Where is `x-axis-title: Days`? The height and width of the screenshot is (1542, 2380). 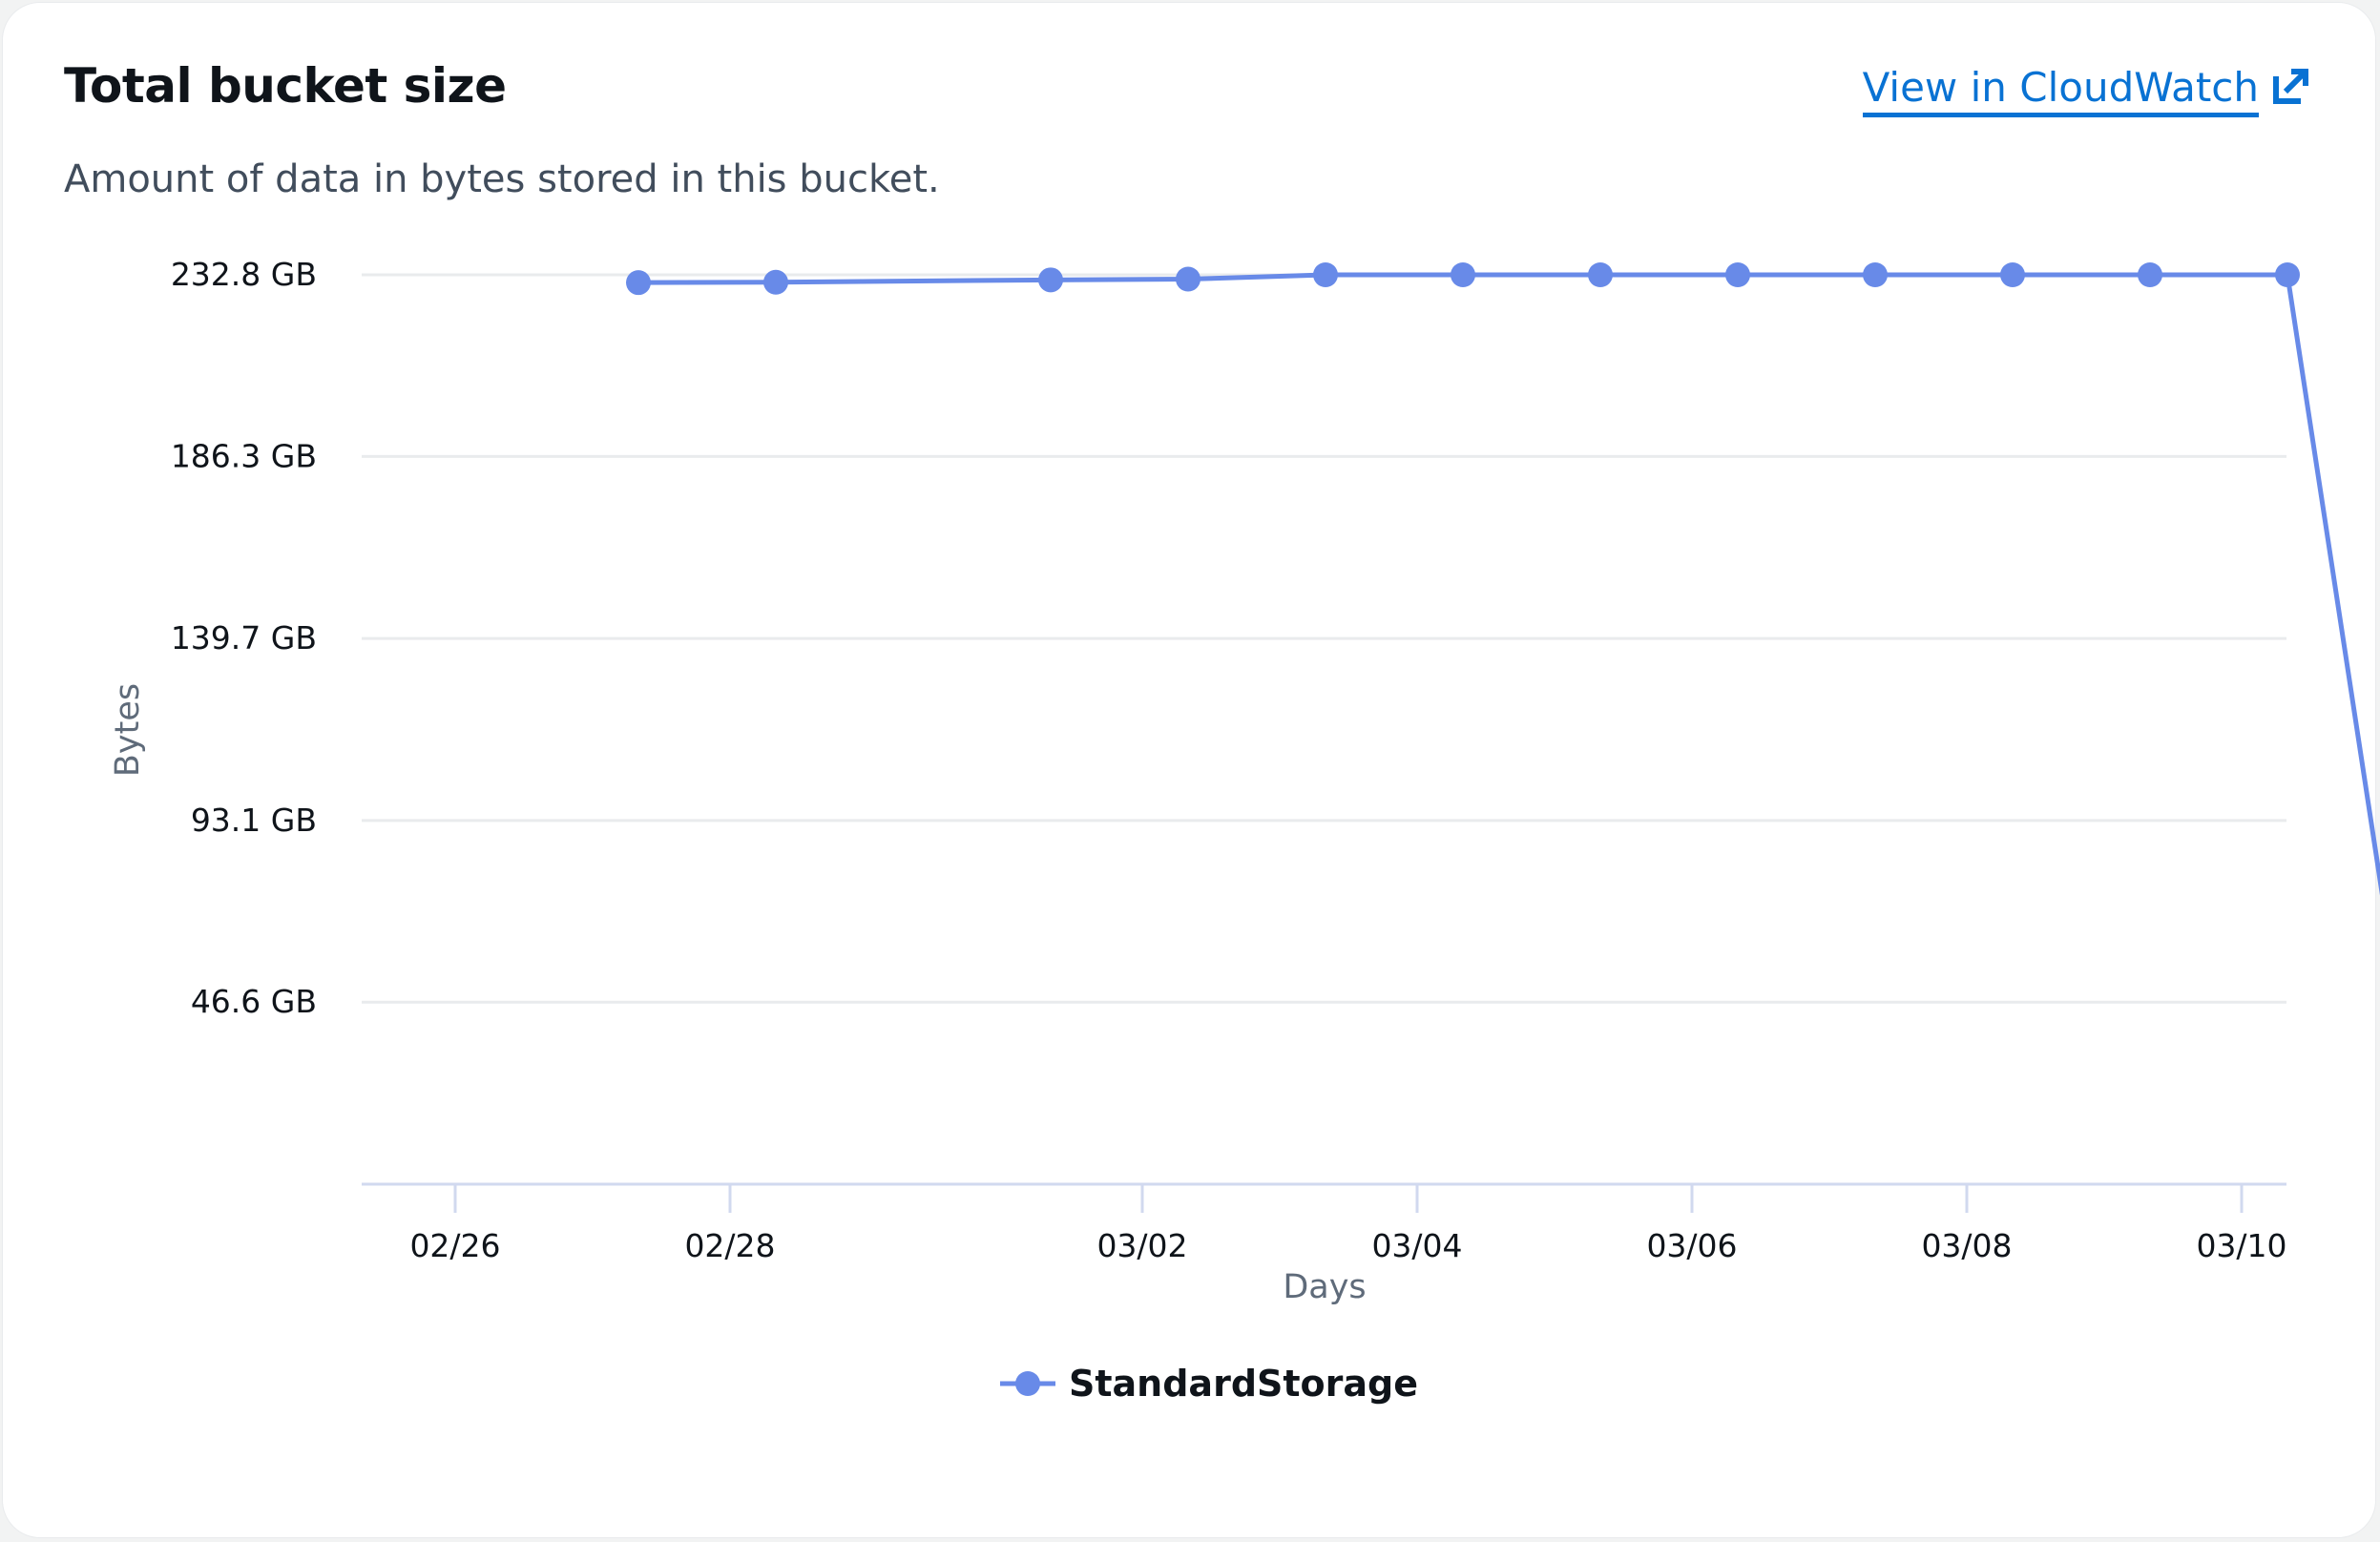 x-axis-title: Days is located at coordinates (1325, 1287).